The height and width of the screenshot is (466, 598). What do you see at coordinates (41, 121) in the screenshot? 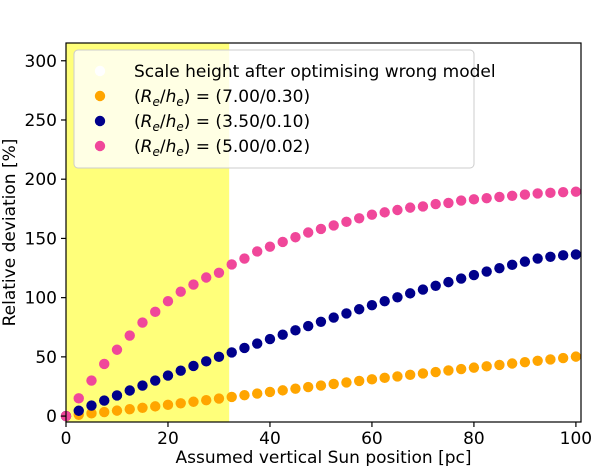
I see `y-tick-label: 250` at bounding box center [41, 121].